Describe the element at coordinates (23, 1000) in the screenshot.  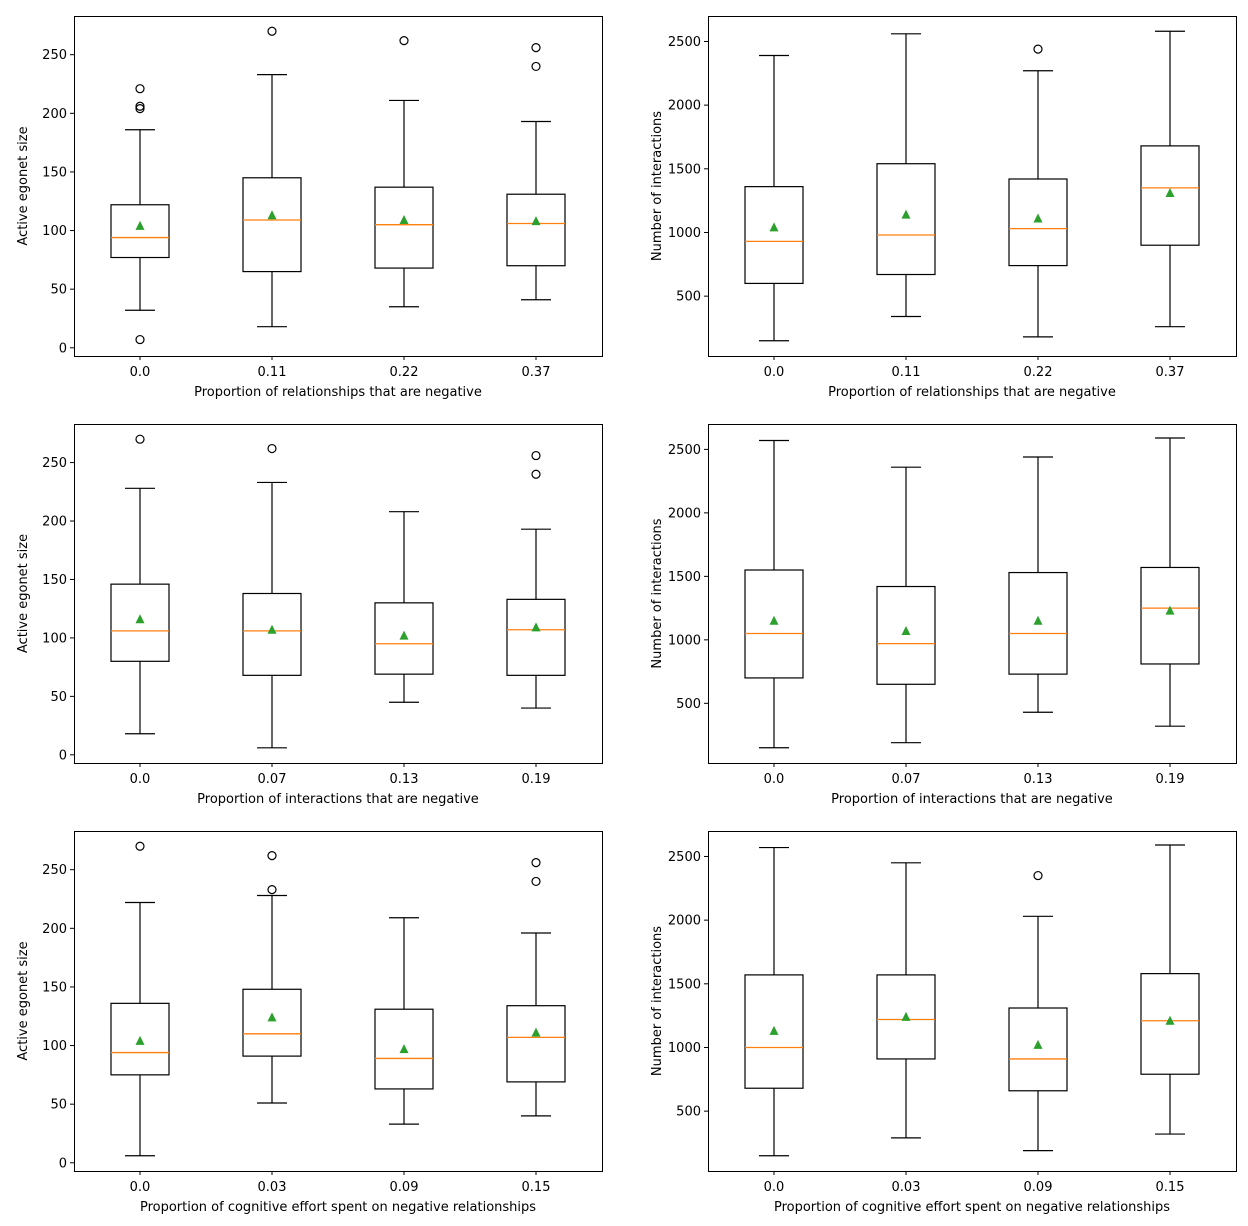
I see `y-axis-label: Active egonet size` at that location.